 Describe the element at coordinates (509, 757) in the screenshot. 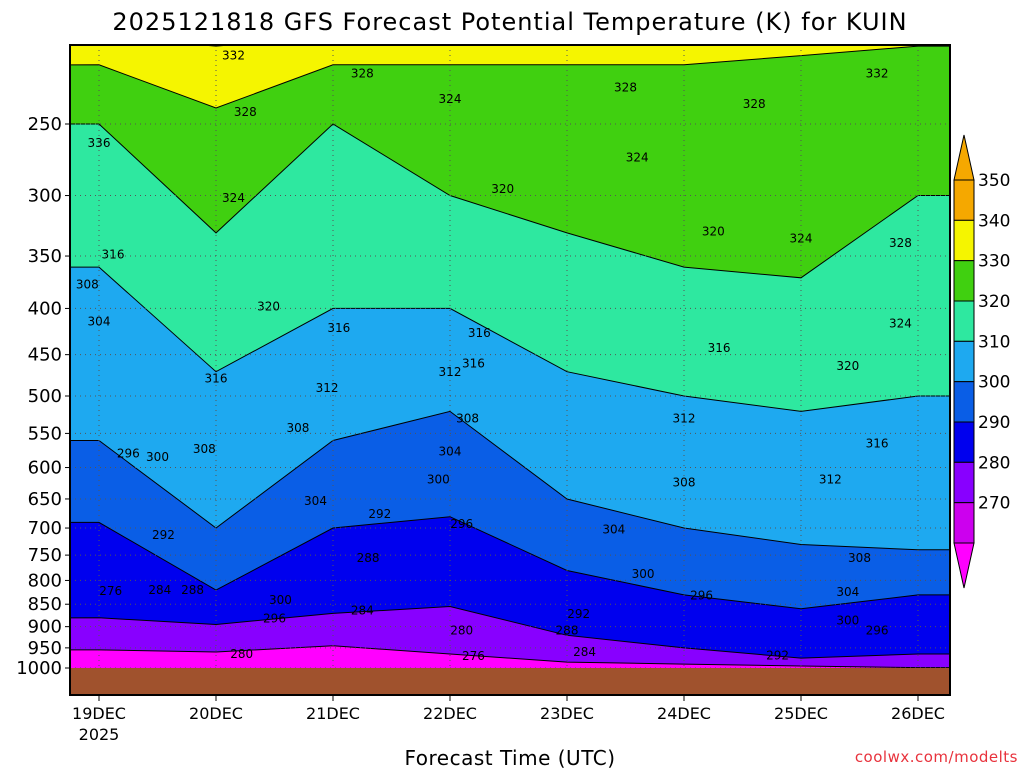

I see `x-axis-label: Forecast Time (UTC)` at that location.